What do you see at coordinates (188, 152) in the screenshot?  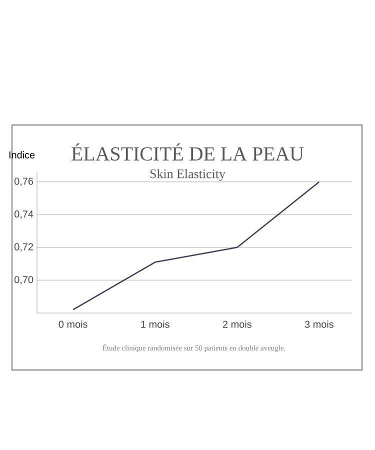 I see `chart-title: ÉLASTICITÉ DE LA PEAU` at bounding box center [188, 152].